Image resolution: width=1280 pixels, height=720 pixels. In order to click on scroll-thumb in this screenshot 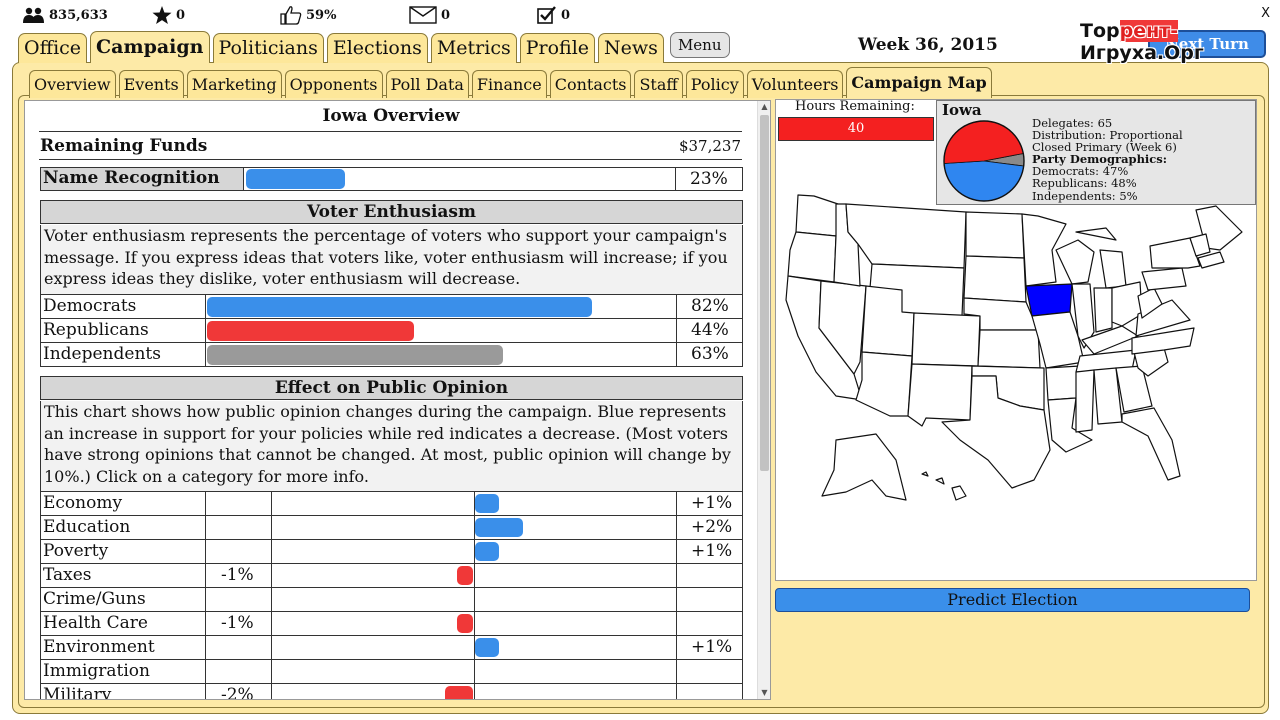, I will do `click(764, 293)`.